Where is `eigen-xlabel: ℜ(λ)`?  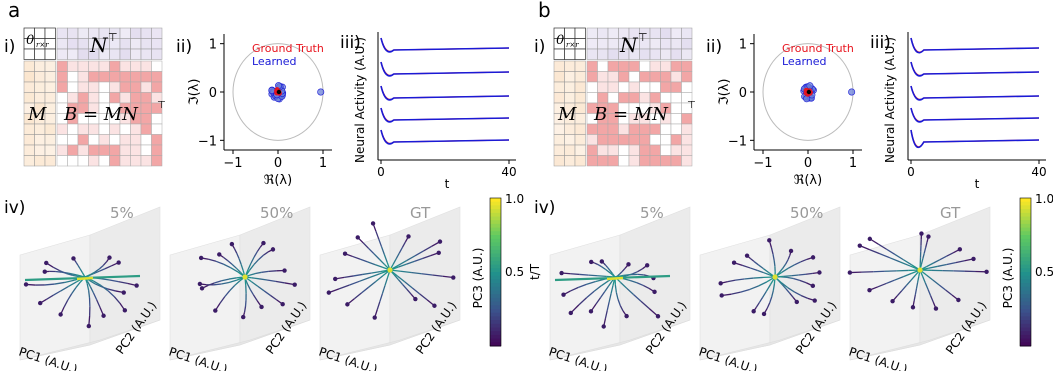 eigen-xlabel: ℜ(λ) is located at coordinates (808, 180).